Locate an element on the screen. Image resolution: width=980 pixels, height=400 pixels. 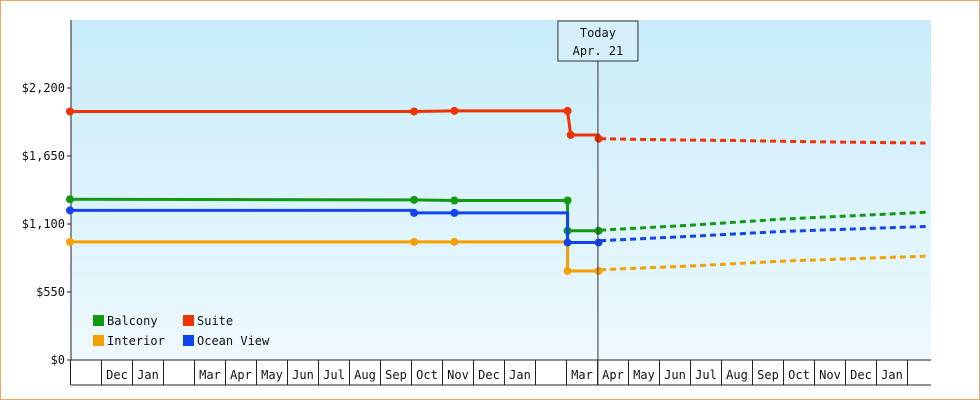
today-box is located at coordinates (598, 41).